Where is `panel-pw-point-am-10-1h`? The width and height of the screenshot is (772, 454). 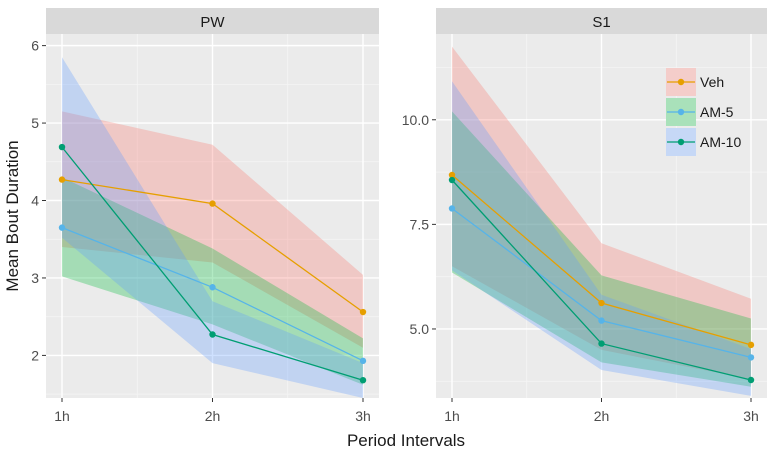
panel-pw-point-am-10-1h is located at coordinates (62, 147).